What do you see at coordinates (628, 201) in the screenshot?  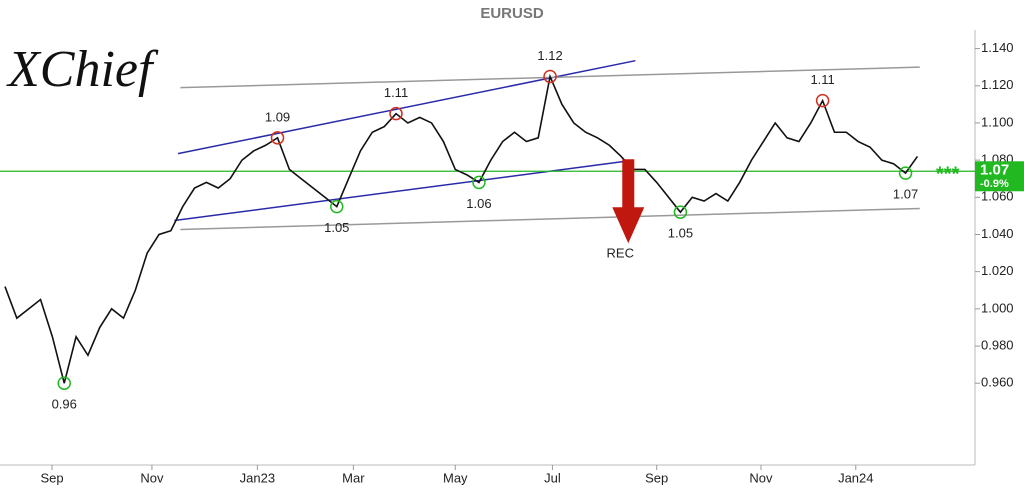 I see `signal-arrow` at bounding box center [628, 201].